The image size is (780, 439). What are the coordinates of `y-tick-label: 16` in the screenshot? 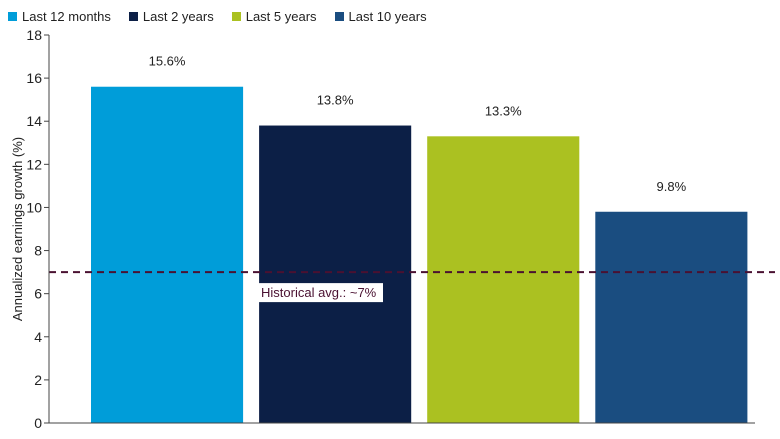 It's located at (34, 78).